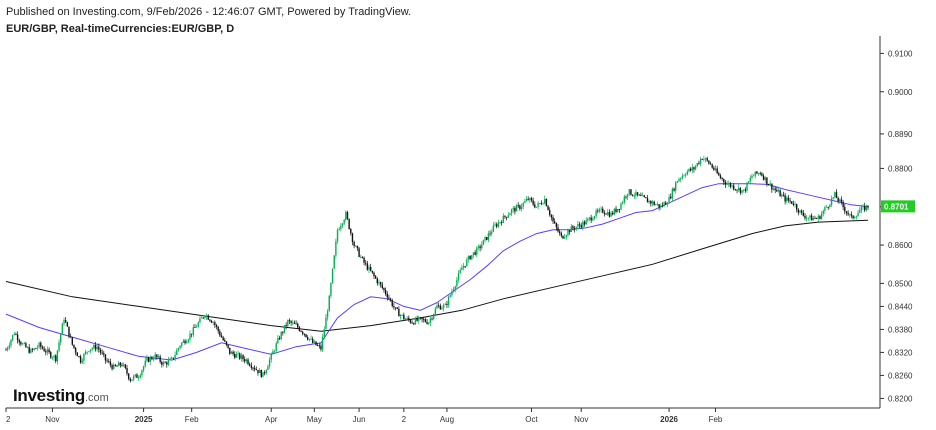  What do you see at coordinates (52, 419) in the screenshot?
I see `x-tick-label: Nov` at bounding box center [52, 419].